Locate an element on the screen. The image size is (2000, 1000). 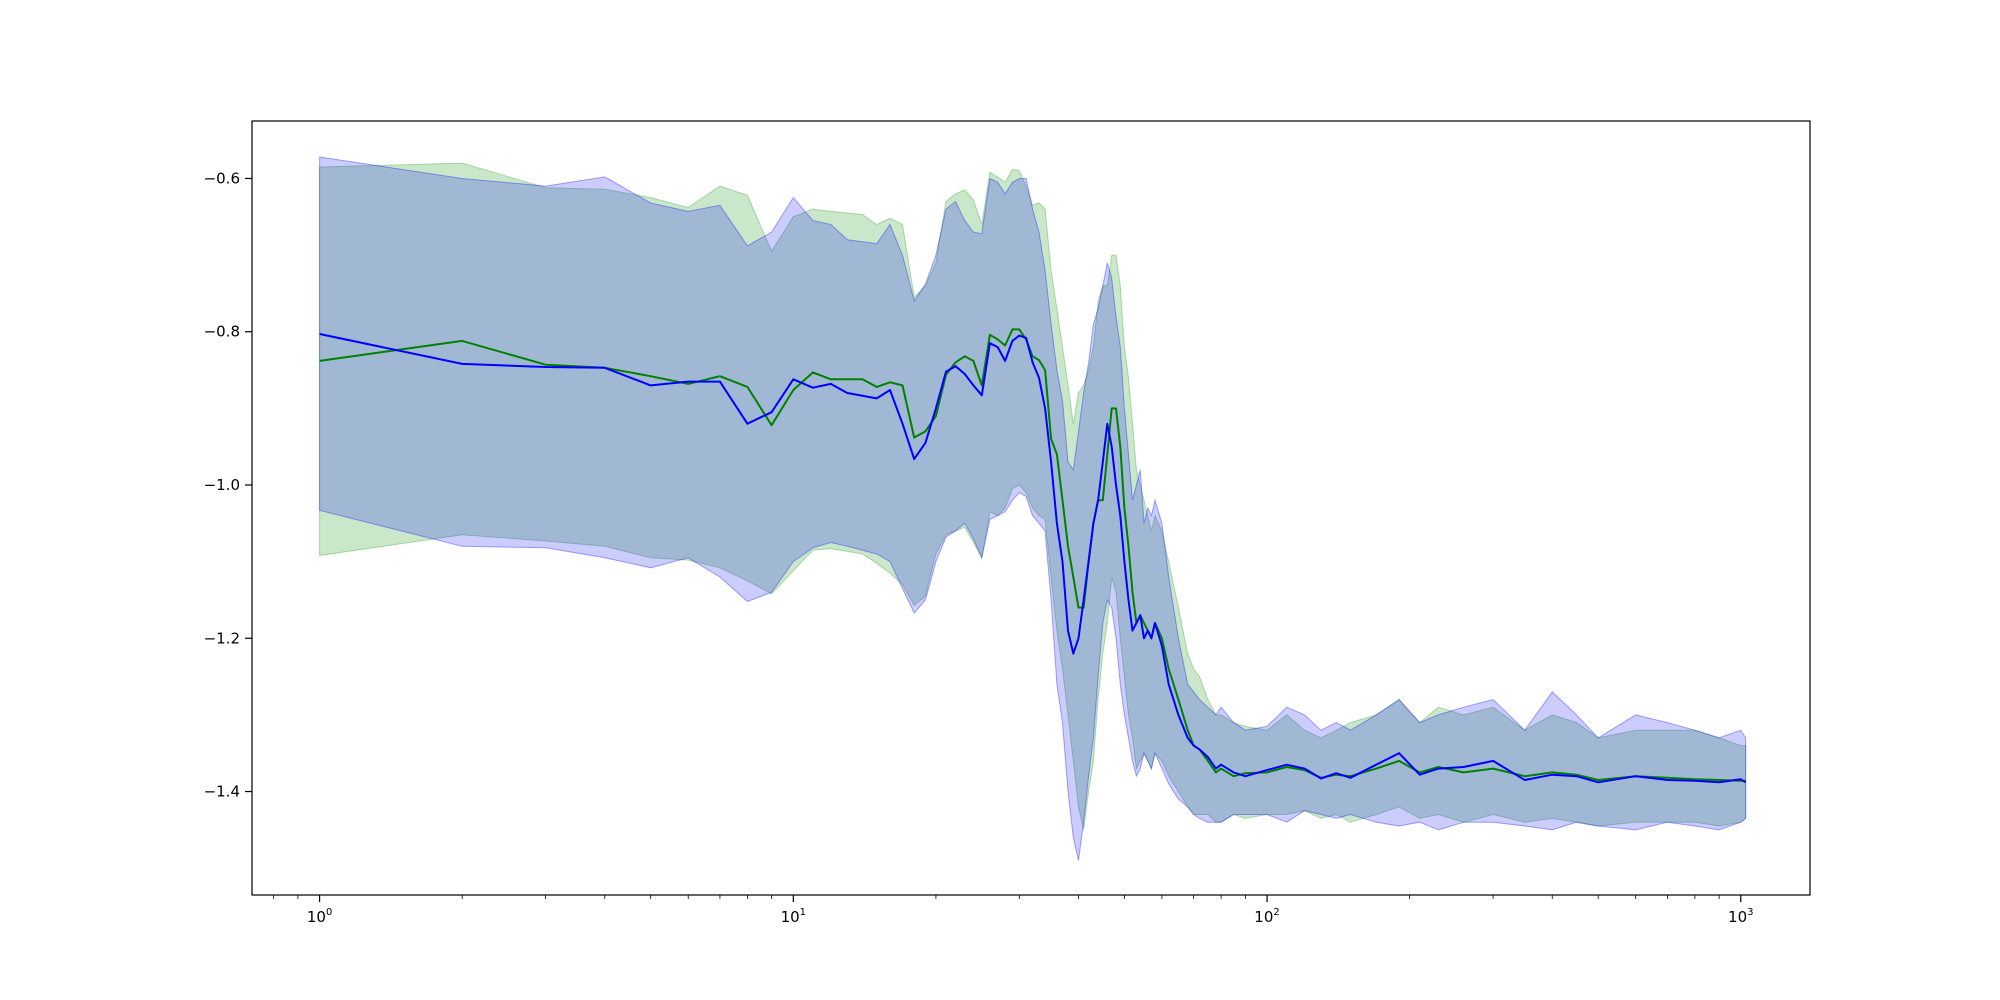
y-tick-label: −0.6 is located at coordinates (222, 178).